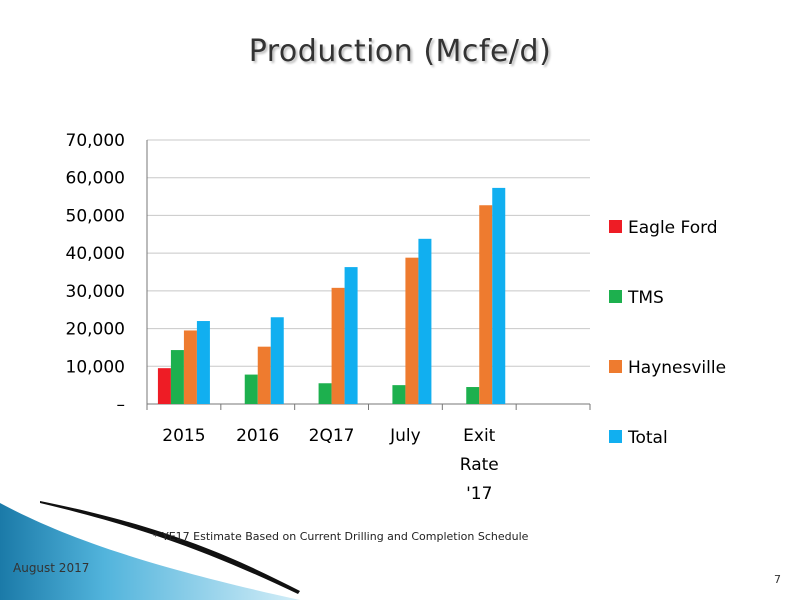 The height and width of the screenshot is (600, 800). What do you see at coordinates (332, 436) in the screenshot?
I see `x-tick-label: 2Q17` at bounding box center [332, 436].